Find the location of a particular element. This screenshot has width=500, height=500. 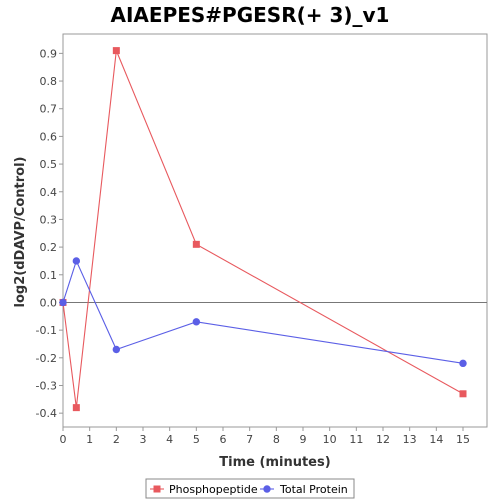

x-tick-label: 3 is located at coordinates (143, 439).